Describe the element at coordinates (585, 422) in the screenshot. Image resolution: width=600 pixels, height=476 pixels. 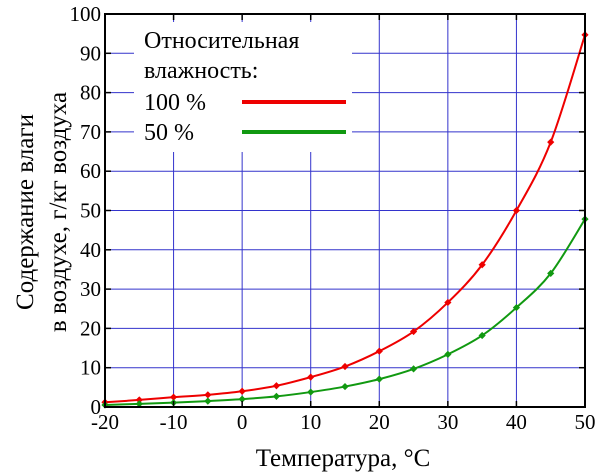
I see `x-tick-label: 50` at that location.